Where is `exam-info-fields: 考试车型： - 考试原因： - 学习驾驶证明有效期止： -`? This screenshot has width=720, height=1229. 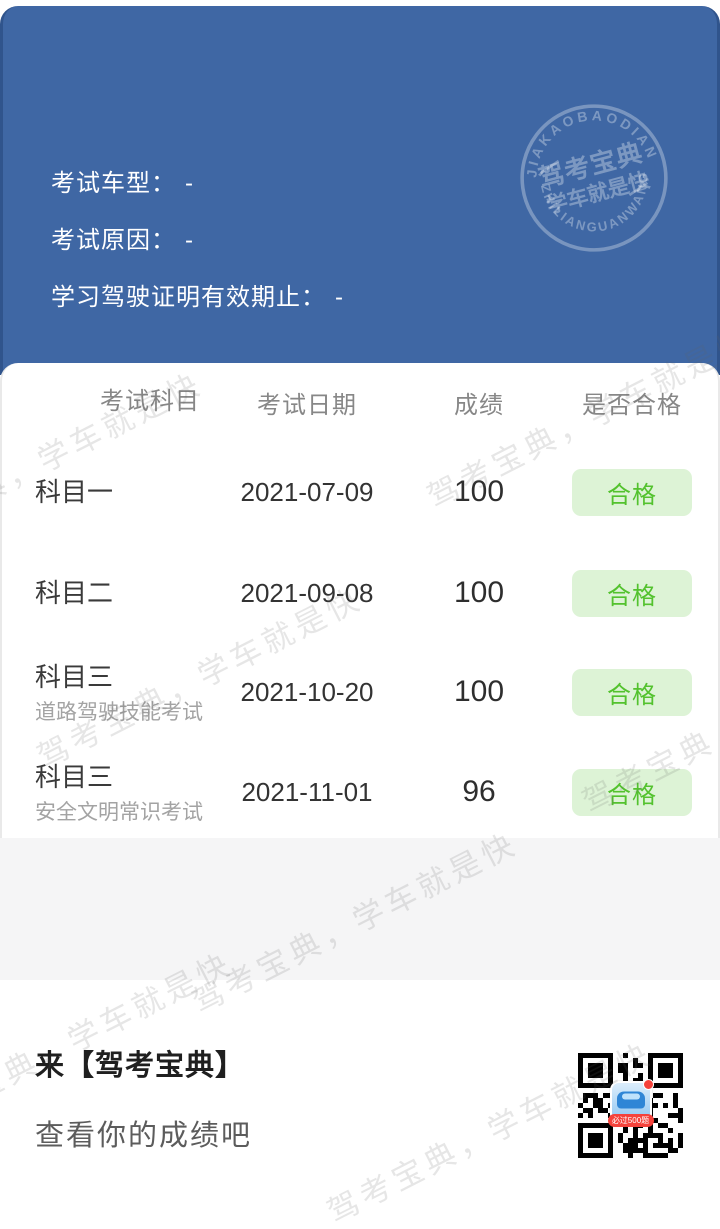
exam-info-fields: 考试车型： - 考试原因： - 学习驾驶证明有效期止： - is located at coordinates (197, 251).